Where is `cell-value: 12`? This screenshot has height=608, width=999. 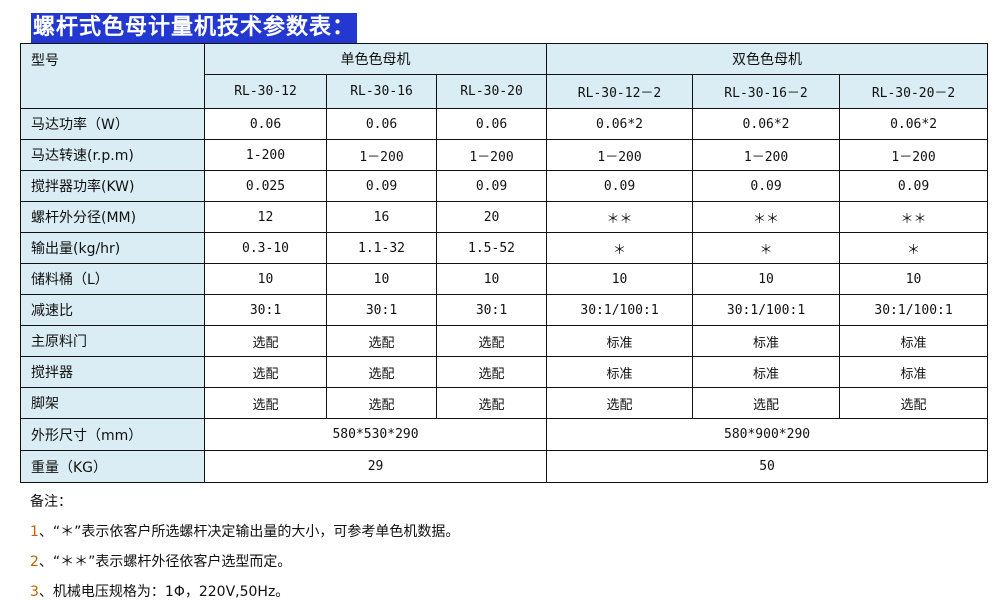 cell-value: 12 is located at coordinates (265, 217).